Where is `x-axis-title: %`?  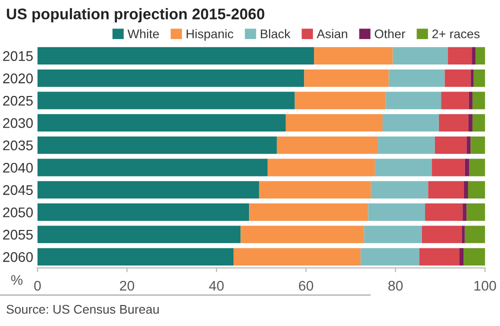 x-axis-title: % is located at coordinates (17, 280).